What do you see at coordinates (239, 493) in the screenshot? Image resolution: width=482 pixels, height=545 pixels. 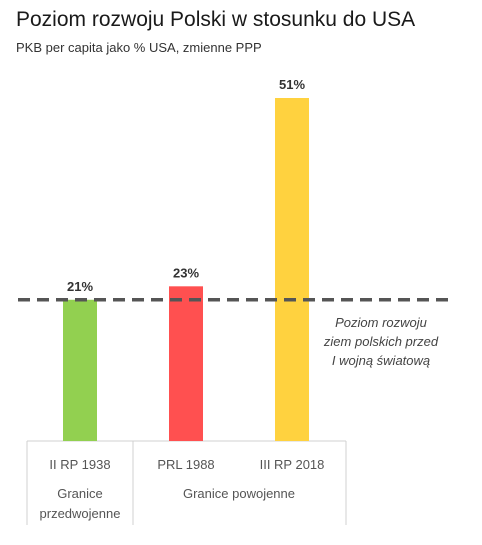 I see `group-label-1-line-0: Granice powojenne` at bounding box center [239, 493].